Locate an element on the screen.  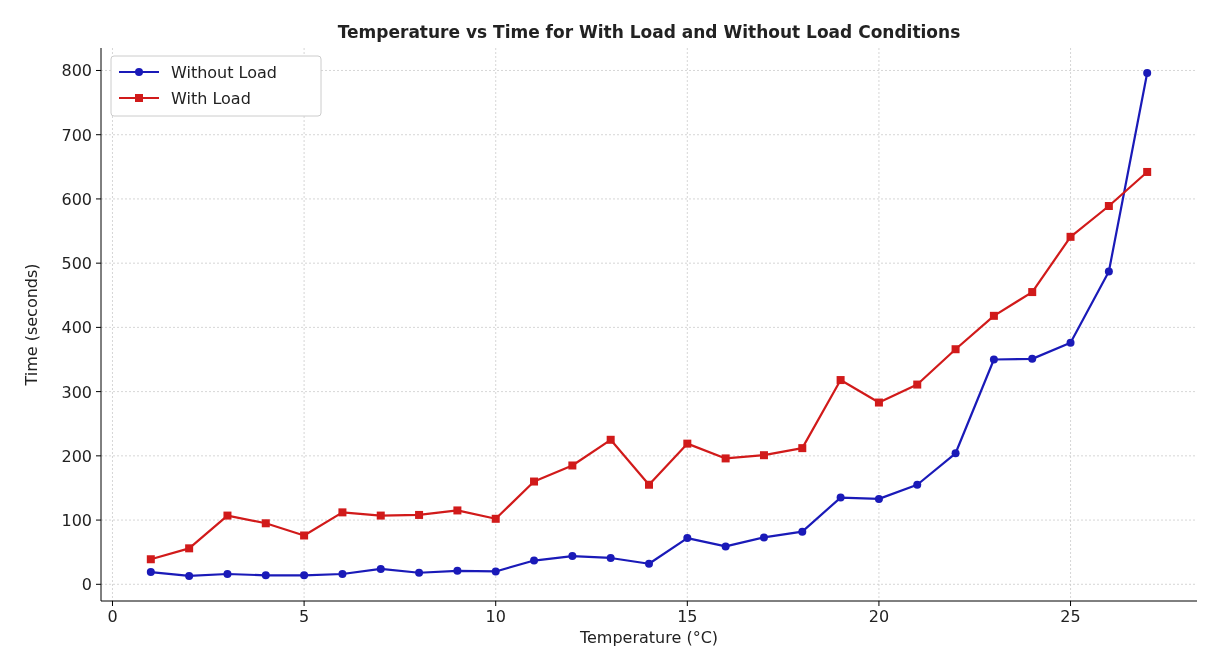
y-tick-label: 400 is located at coordinates (76, 328).